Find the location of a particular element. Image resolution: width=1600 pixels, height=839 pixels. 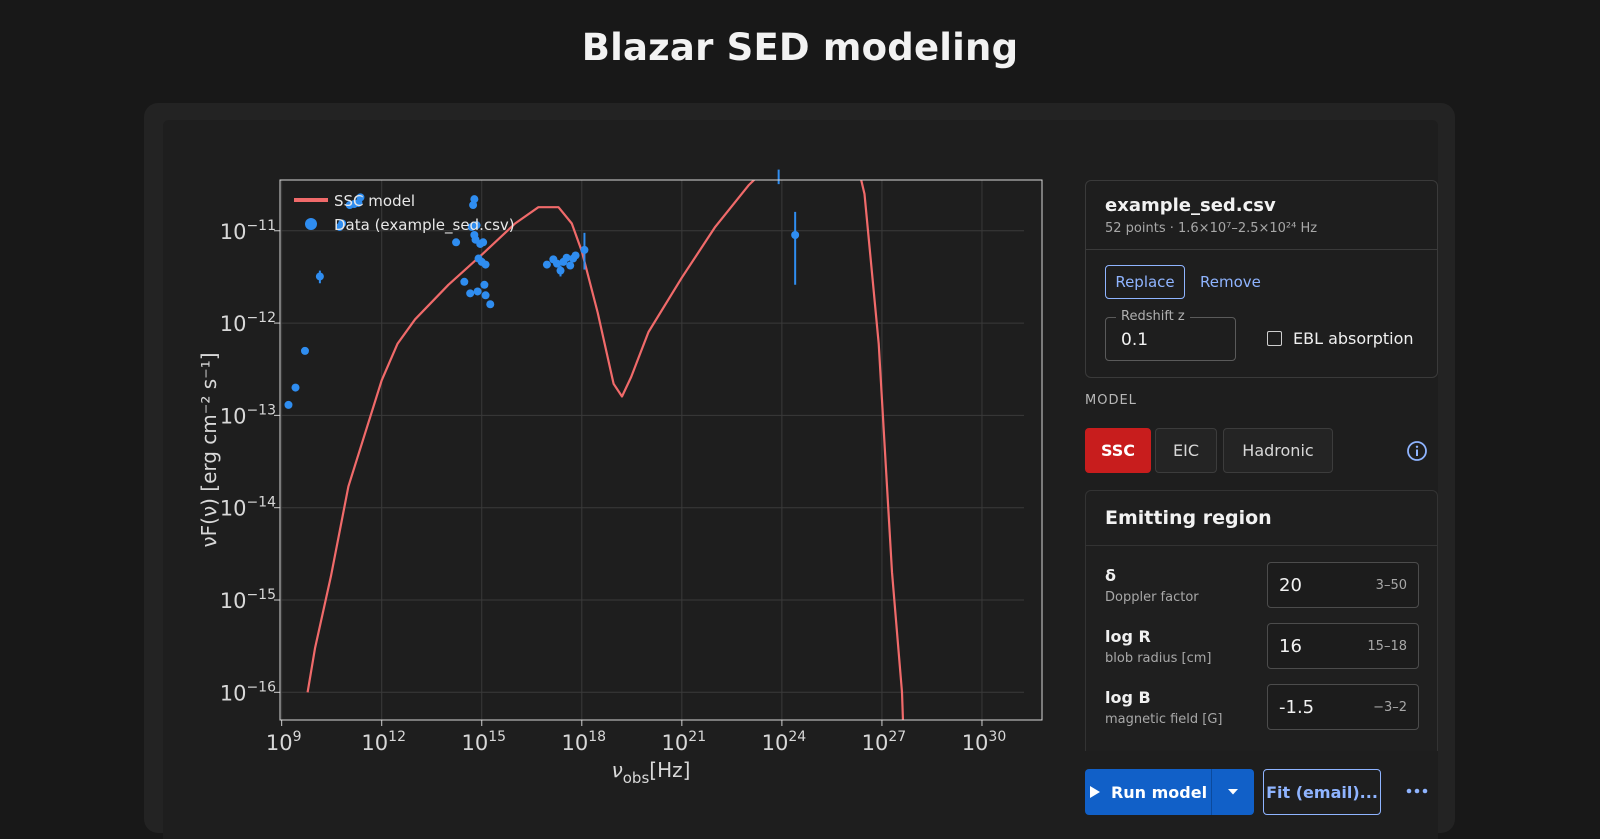

x-tick-label: 1015 is located at coordinates (483, 742).